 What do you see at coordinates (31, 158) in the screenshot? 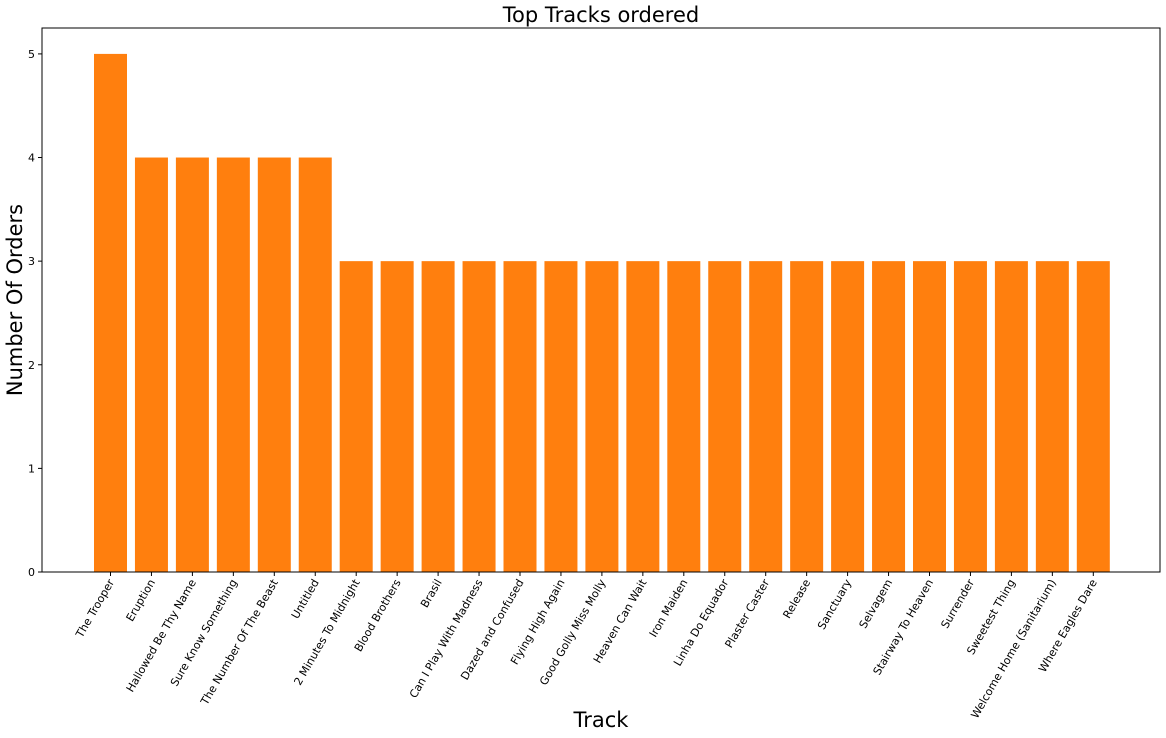
I see `y-tick-label: 4` at bounding box center [31, 158].